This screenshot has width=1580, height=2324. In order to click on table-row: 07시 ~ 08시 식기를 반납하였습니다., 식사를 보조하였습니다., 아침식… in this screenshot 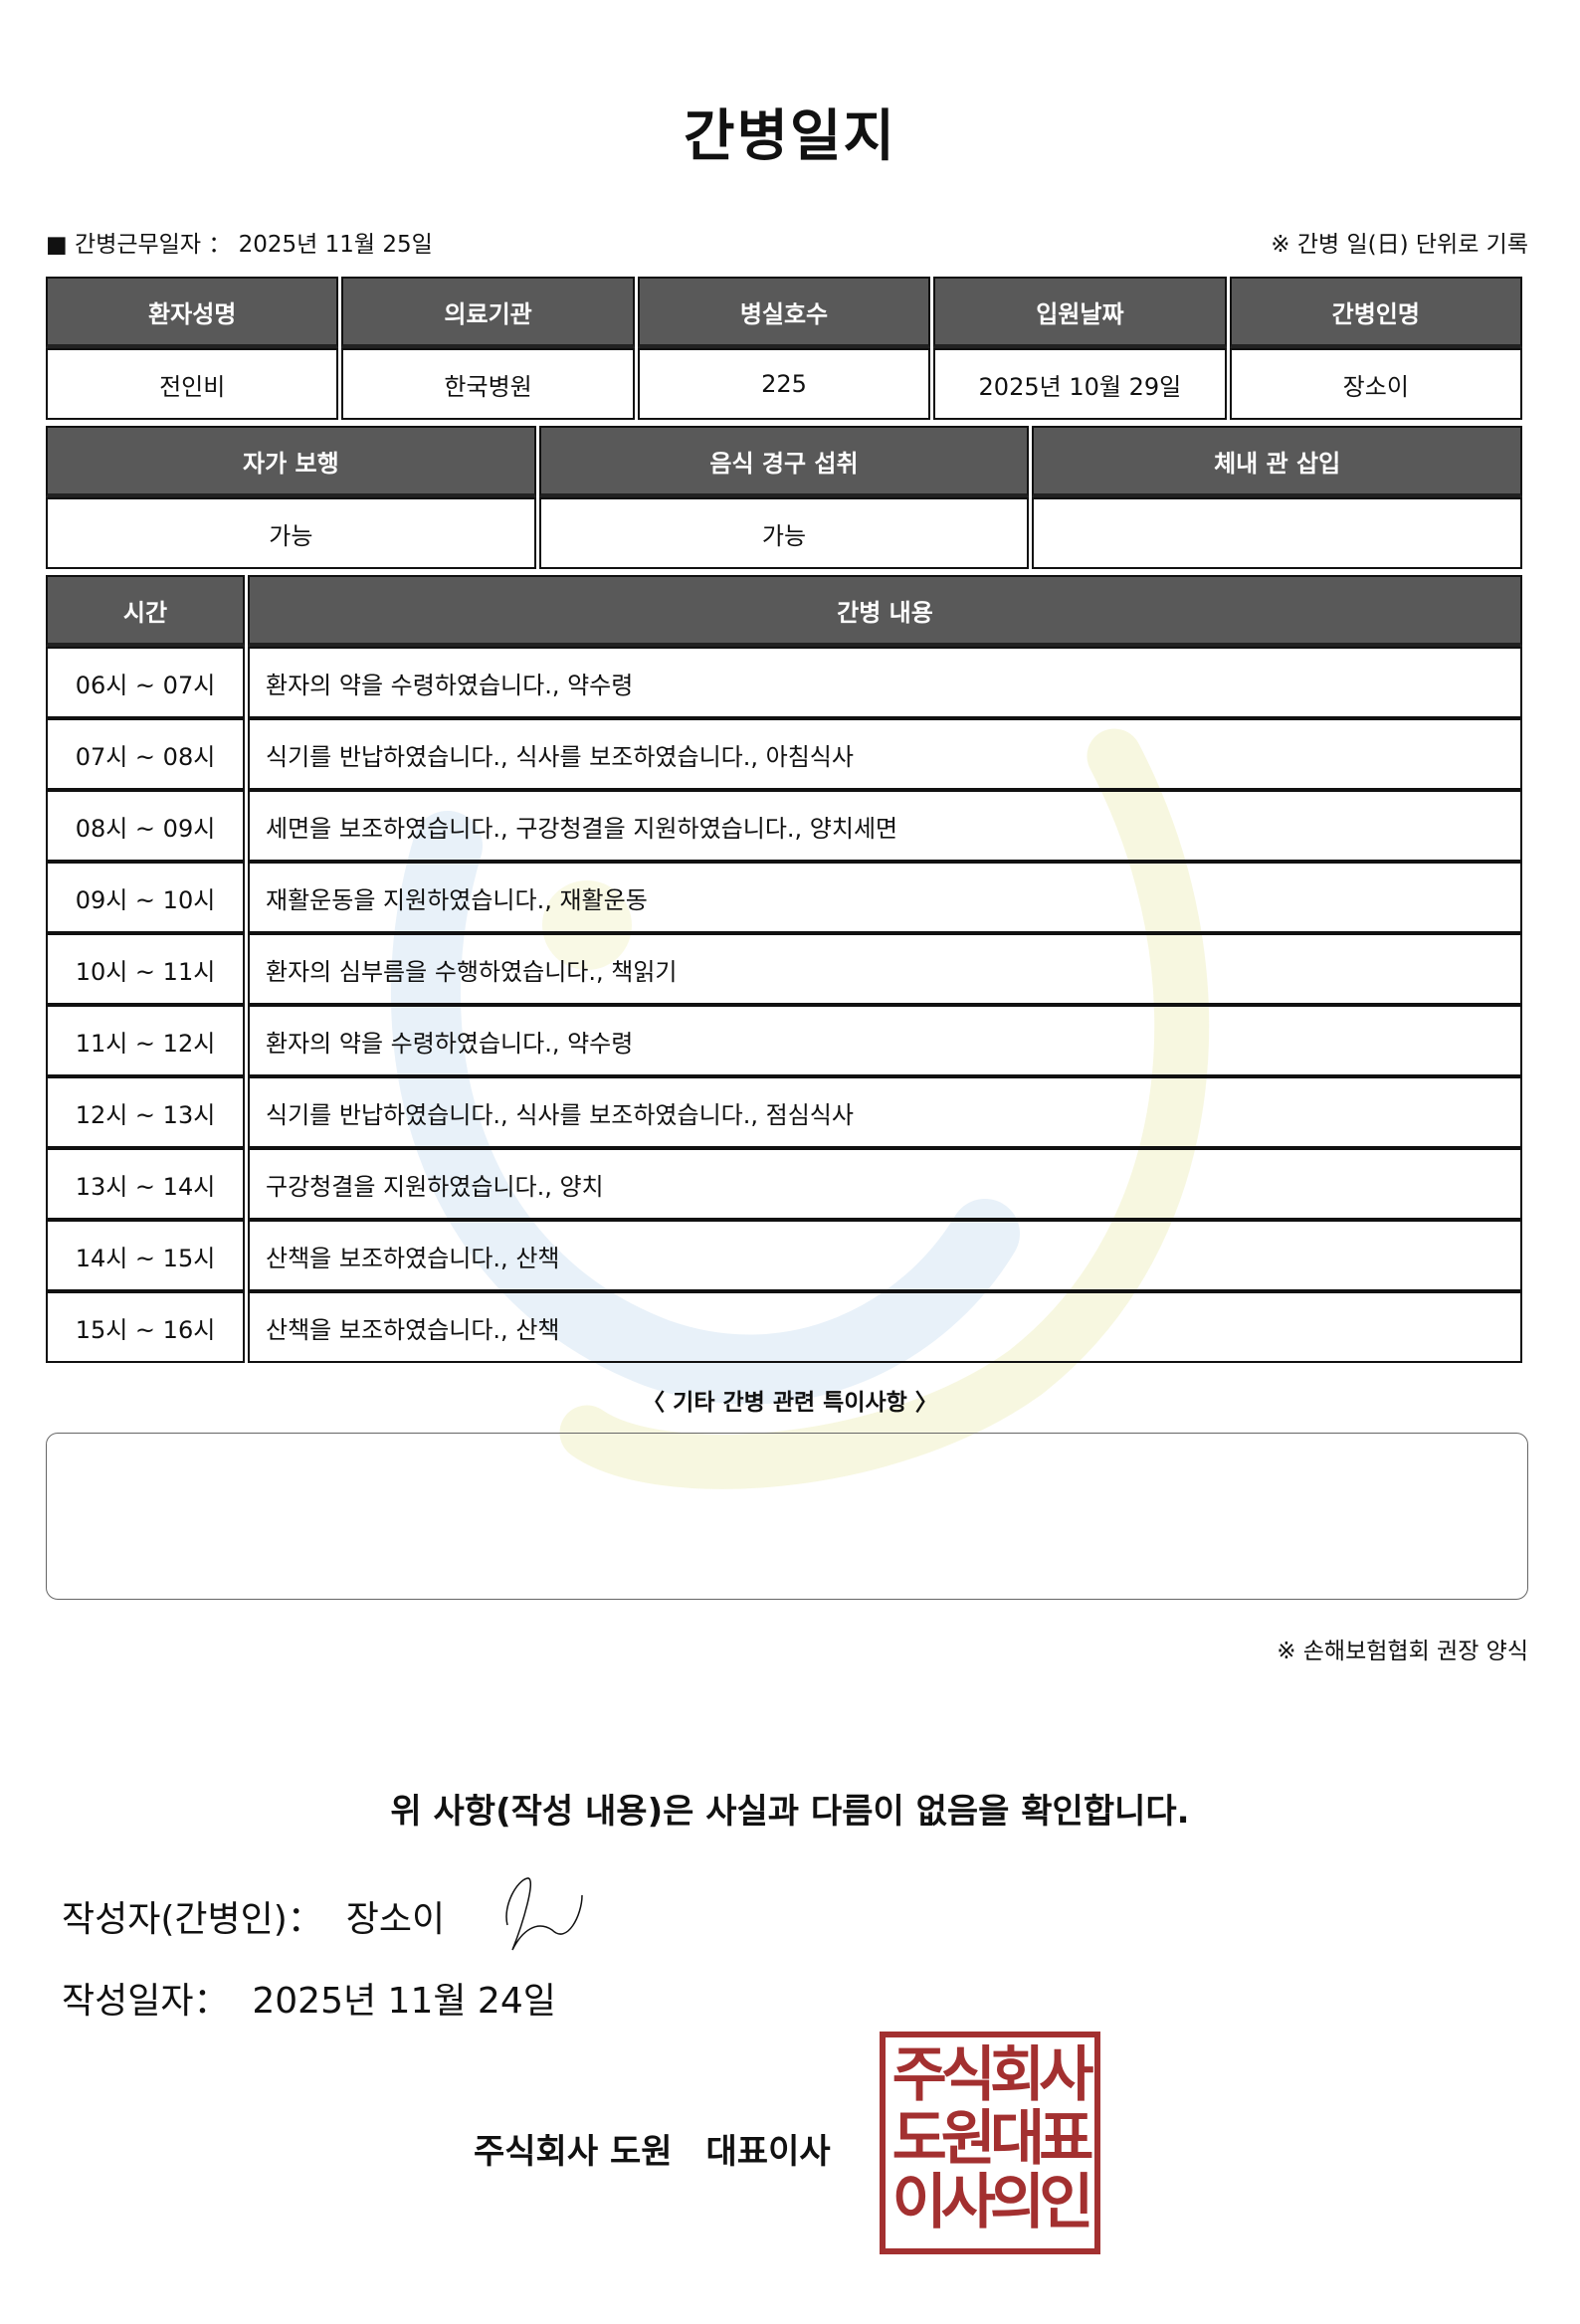, I will do `click(784, 754)`.